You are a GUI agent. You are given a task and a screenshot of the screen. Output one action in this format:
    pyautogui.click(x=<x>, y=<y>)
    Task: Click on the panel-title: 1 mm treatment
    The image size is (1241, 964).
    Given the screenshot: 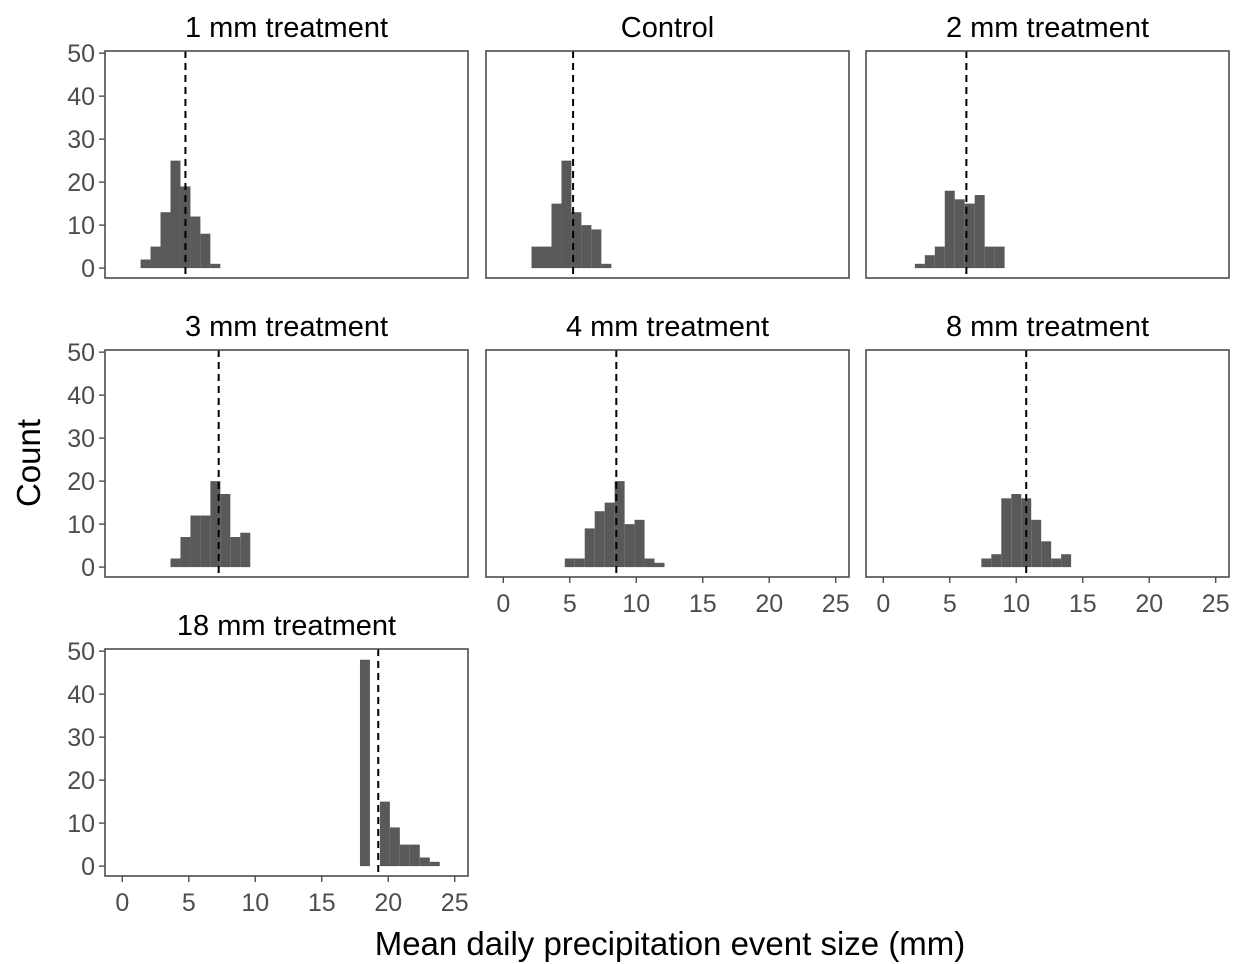 What is the action you would take?
    pyautogui.click(x=286, y=28)
    